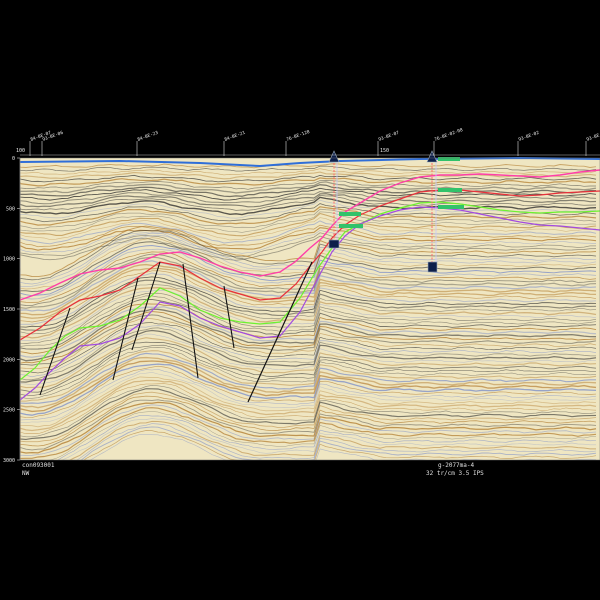 The image size is (600, 600). What do you see at coordinates (298, 136) in the screenshot?
I see `crossing-line-label: 76-BE-128` at bounding box center [298, 136].